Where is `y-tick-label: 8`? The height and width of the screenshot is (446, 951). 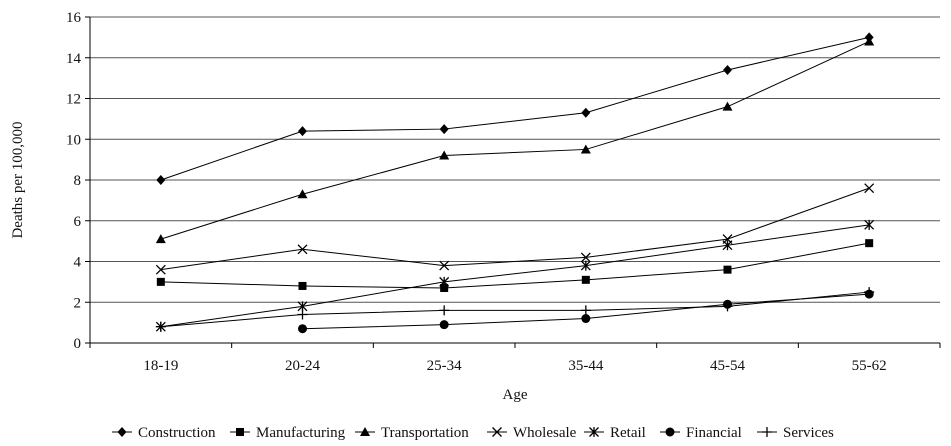
y-tick-label: 8 is located at coordinates (78, 181).